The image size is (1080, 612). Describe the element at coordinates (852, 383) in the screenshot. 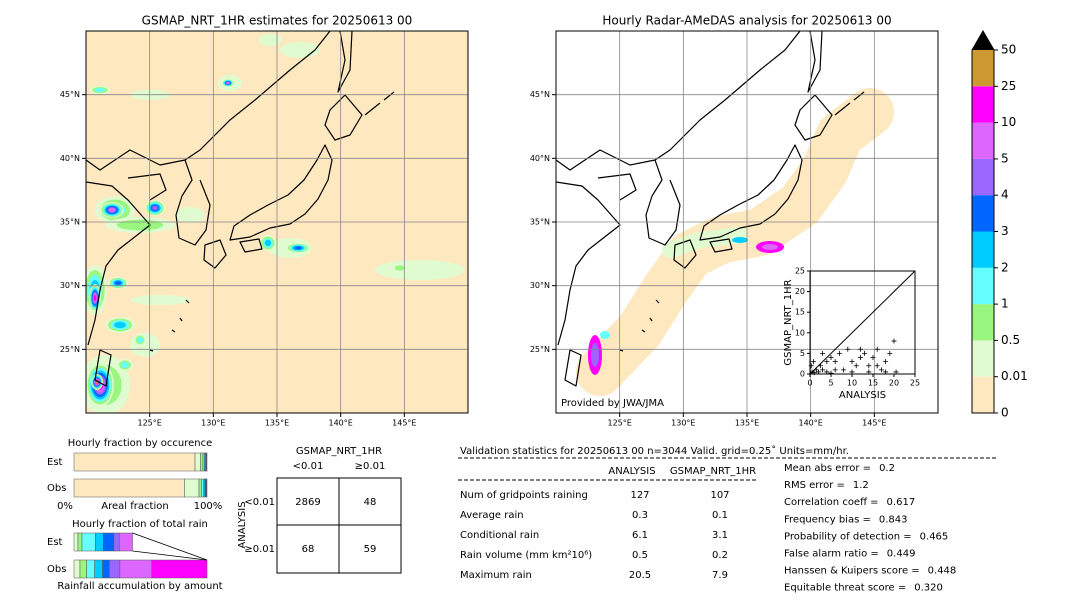

I see `x-tick-label: 10` at that location.